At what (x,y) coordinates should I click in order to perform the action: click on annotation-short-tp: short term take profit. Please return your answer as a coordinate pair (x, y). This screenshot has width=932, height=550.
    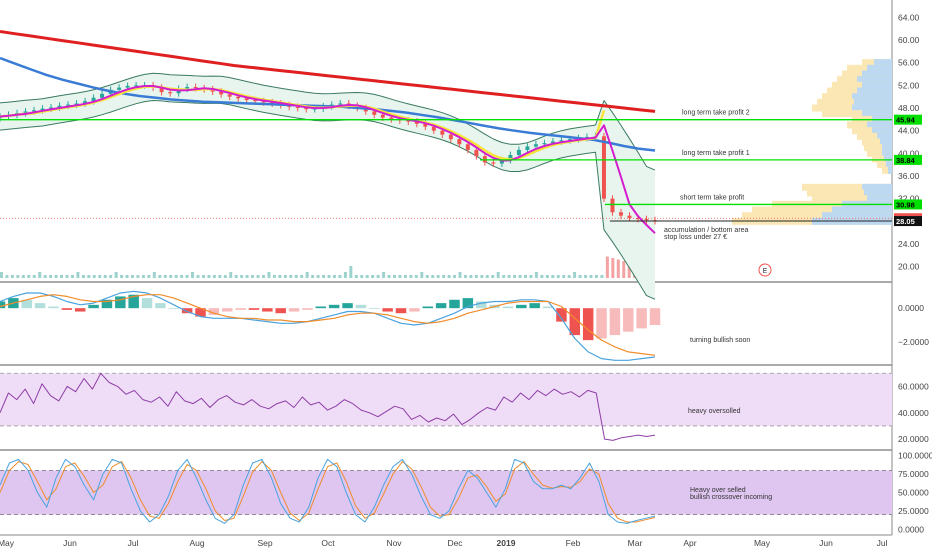
    Looking at the image, I should click on (712, 197).